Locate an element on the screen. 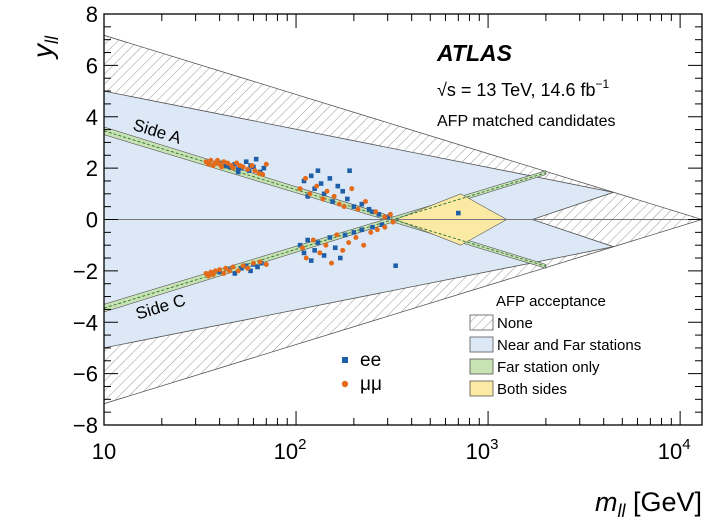 The height and width of the screenshot is (525, 707). x-tick-label: 10² is located at coordinates (290, 450).